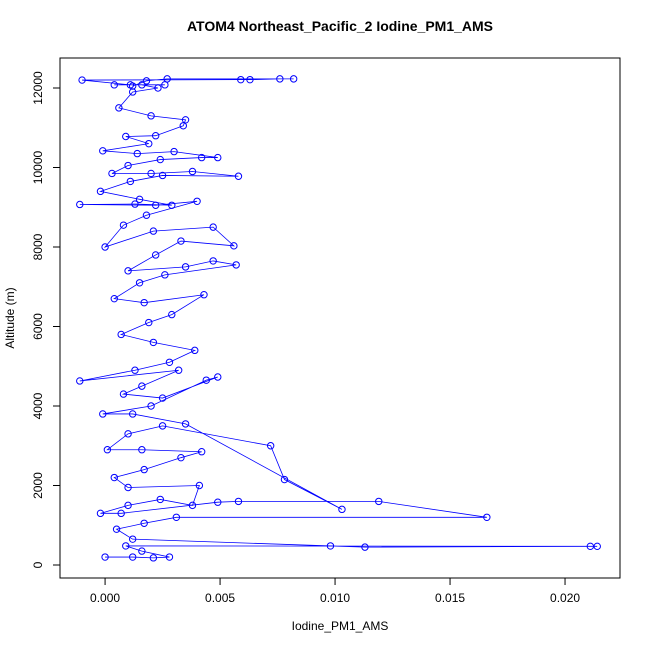  Describe the element at coordinates (105, 598) in the screenshot. I see `x-tick-label: 0.000` at that location.